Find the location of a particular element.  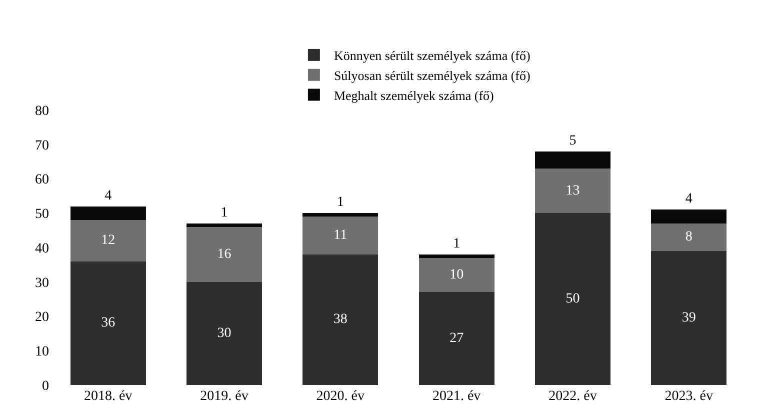

data-label: 8 is located at coordinates (688, 237).